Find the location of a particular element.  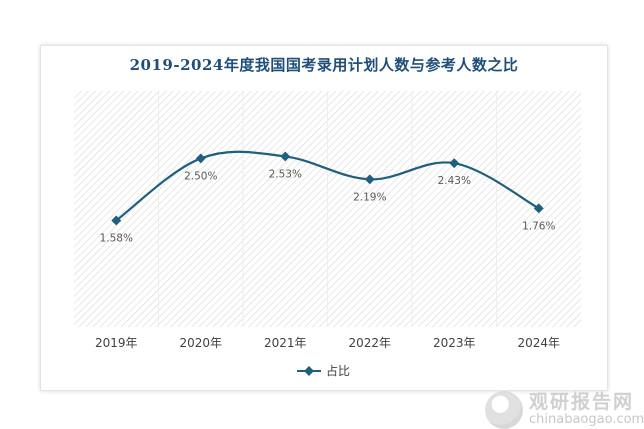

x-tick-label: 2023年 is located at coordinates (454, 343).